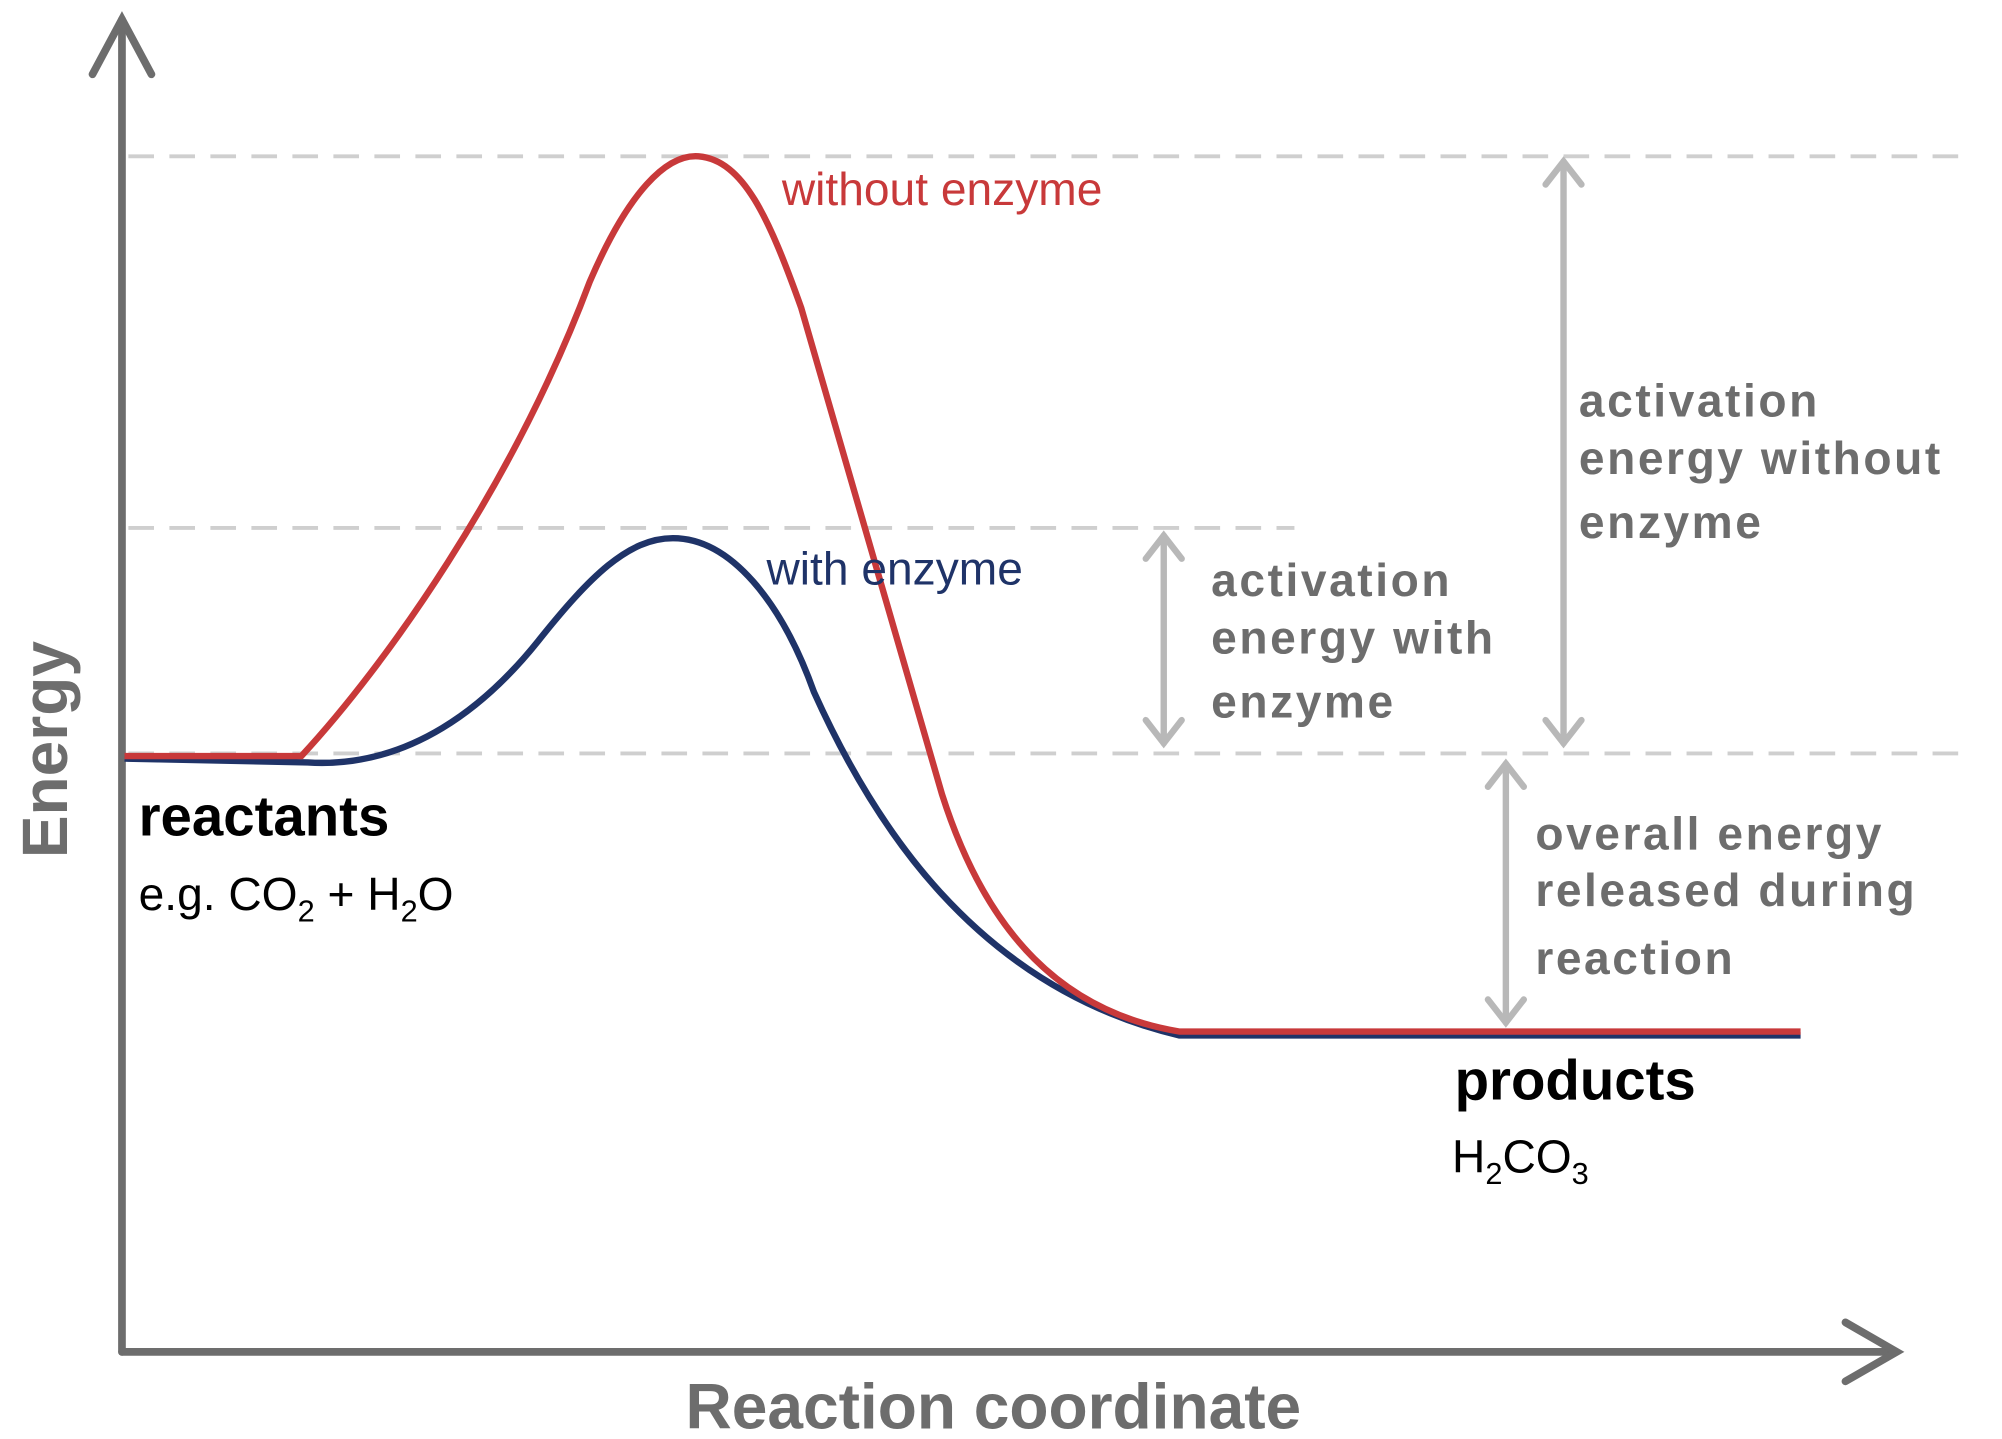 Image resolution: width=2002 pixels, height=1439 pixels. I want to click on arrows, so click(1363, 592).